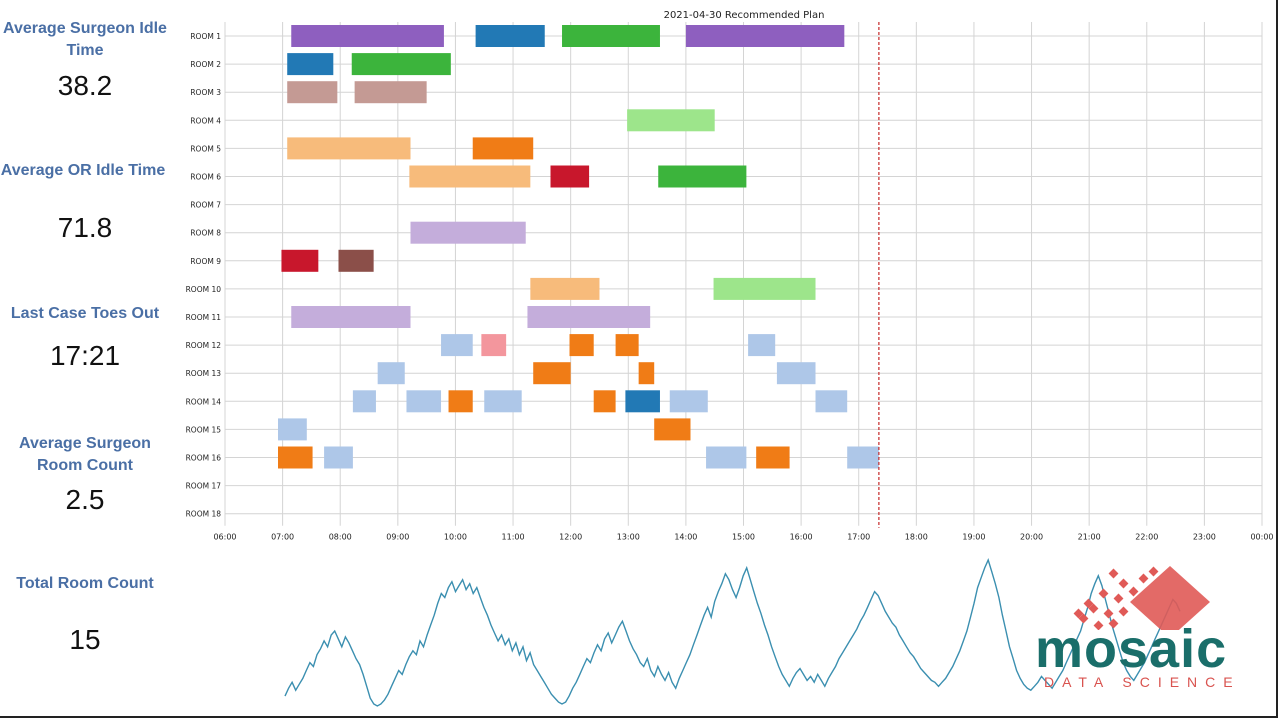 Image resolution: width=1280 pixels, height=720 pixels. I want to click on time-tick-label: 06:00, so click(224, 537).